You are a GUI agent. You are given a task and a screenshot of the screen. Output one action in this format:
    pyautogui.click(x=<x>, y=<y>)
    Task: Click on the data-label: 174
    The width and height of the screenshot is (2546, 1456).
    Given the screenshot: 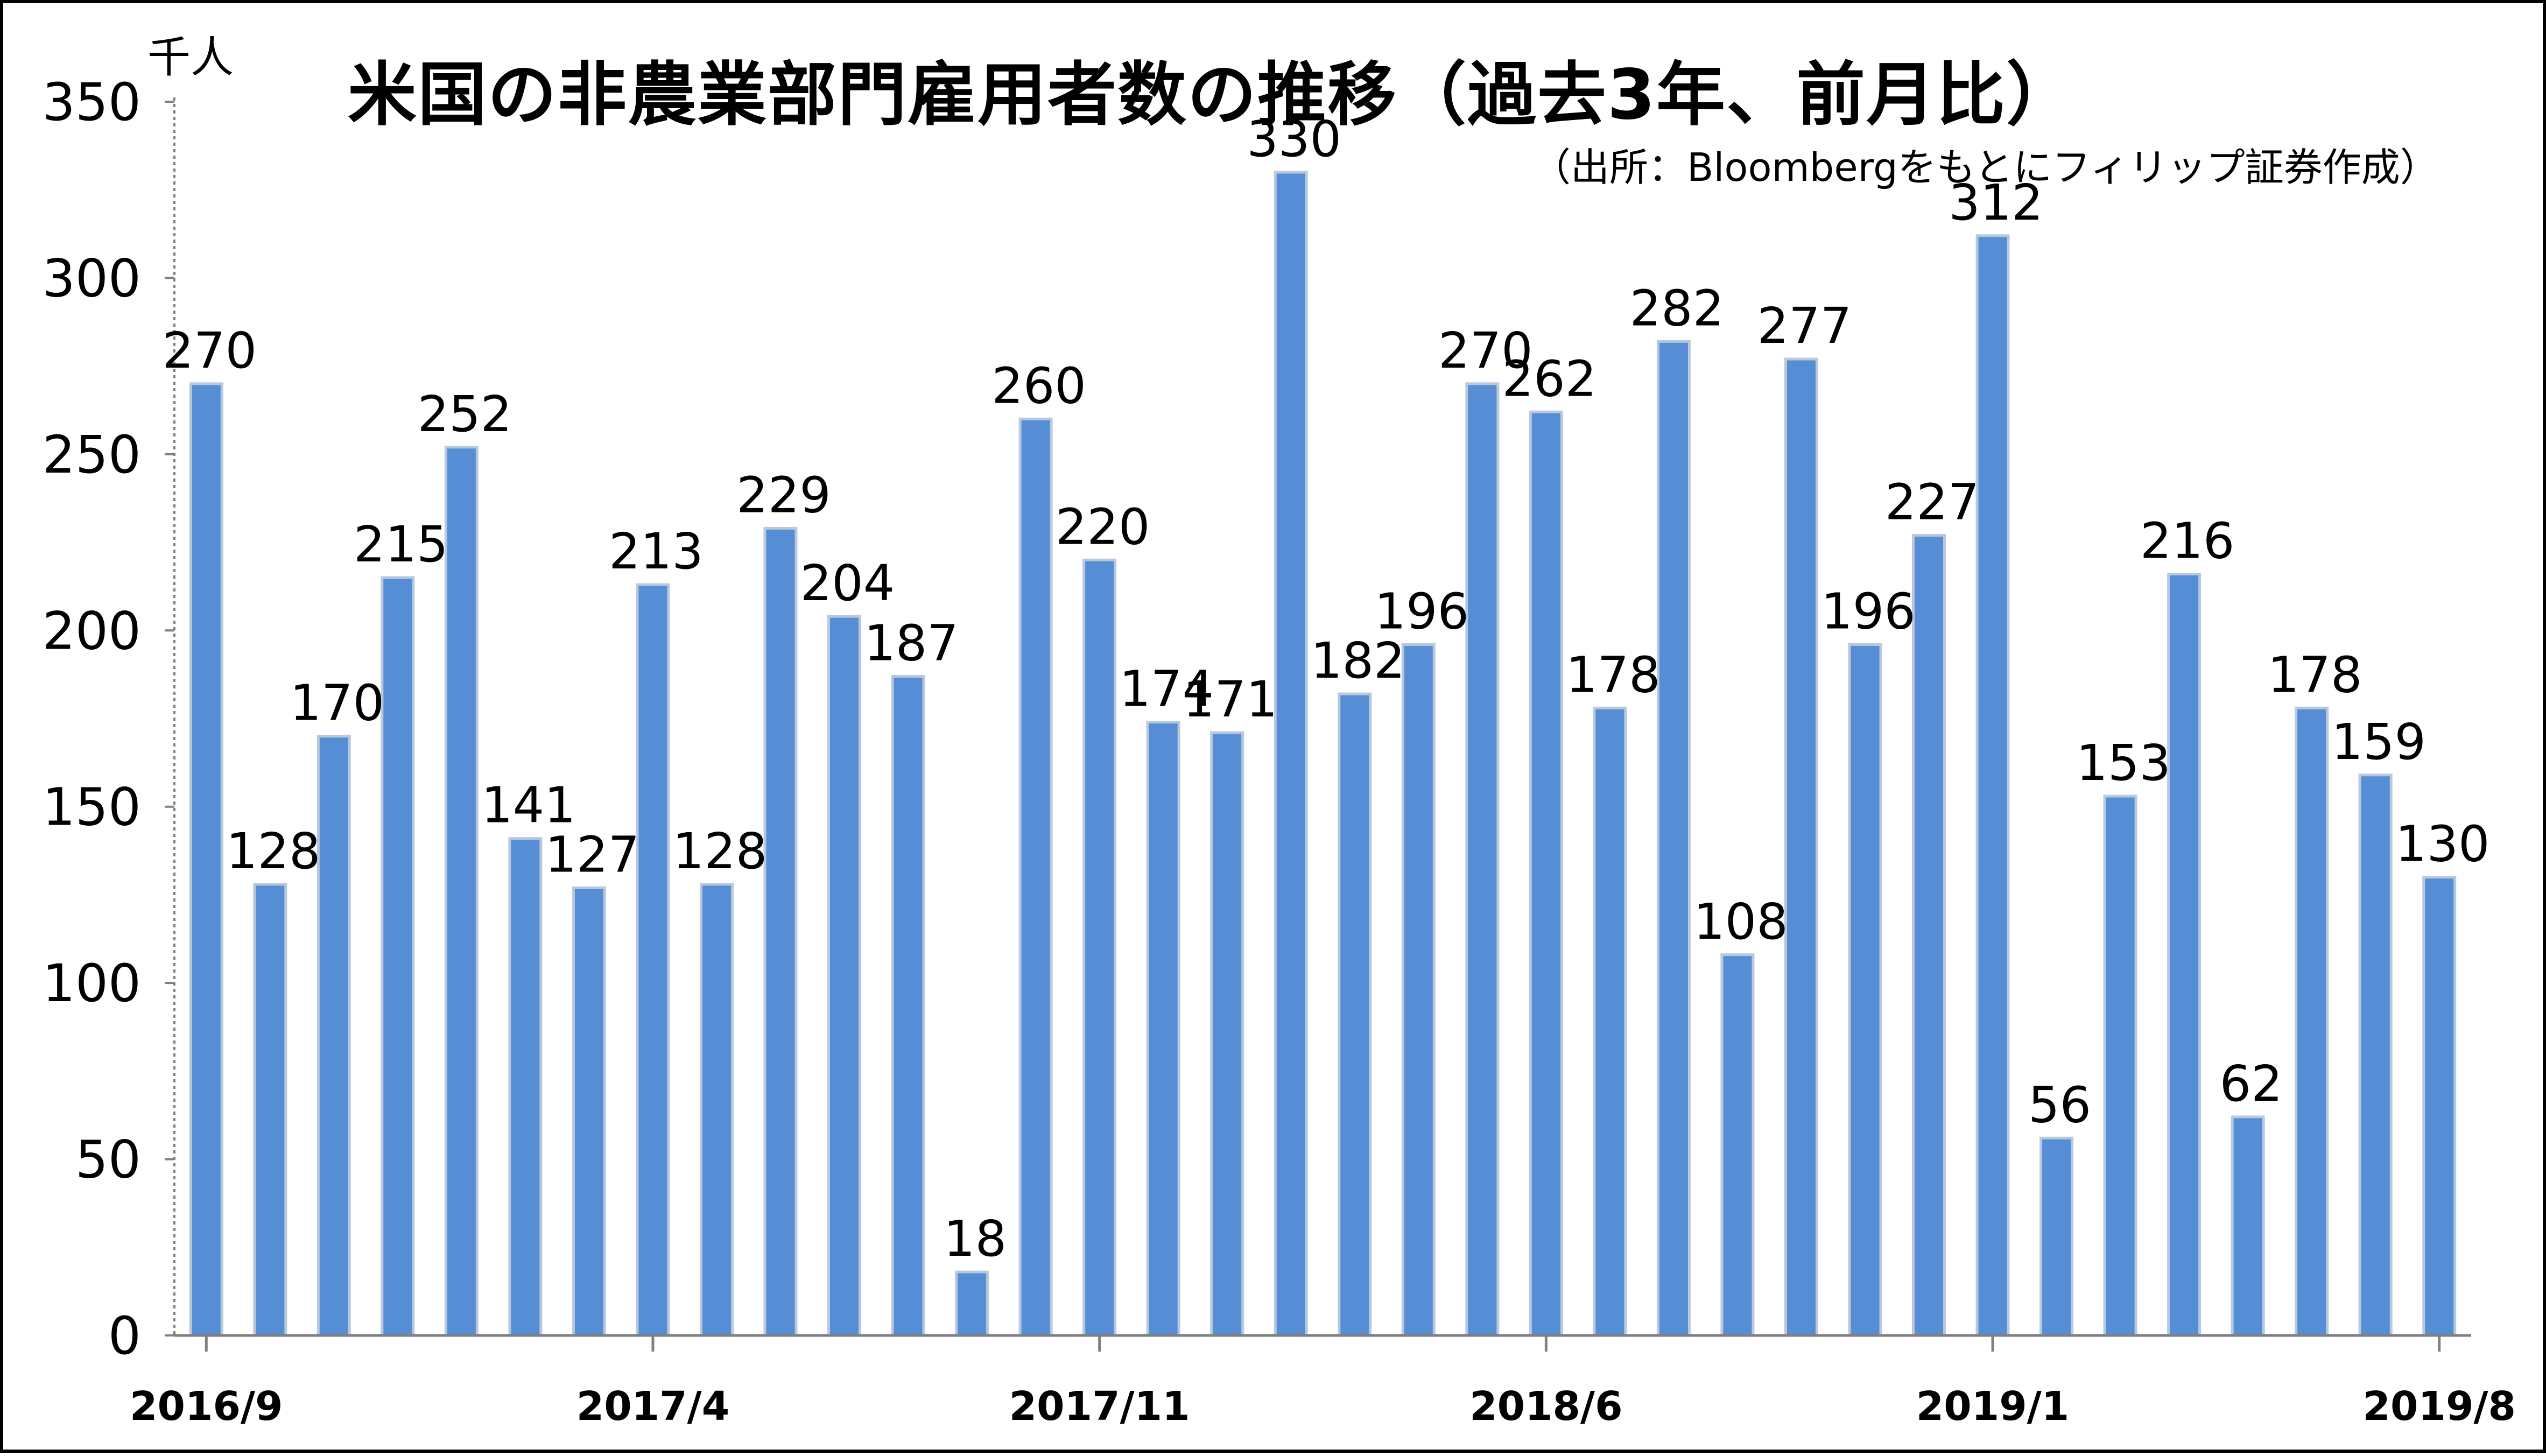 What is the action you would take?
    pyautogui.click(x=1166, y=689)
    